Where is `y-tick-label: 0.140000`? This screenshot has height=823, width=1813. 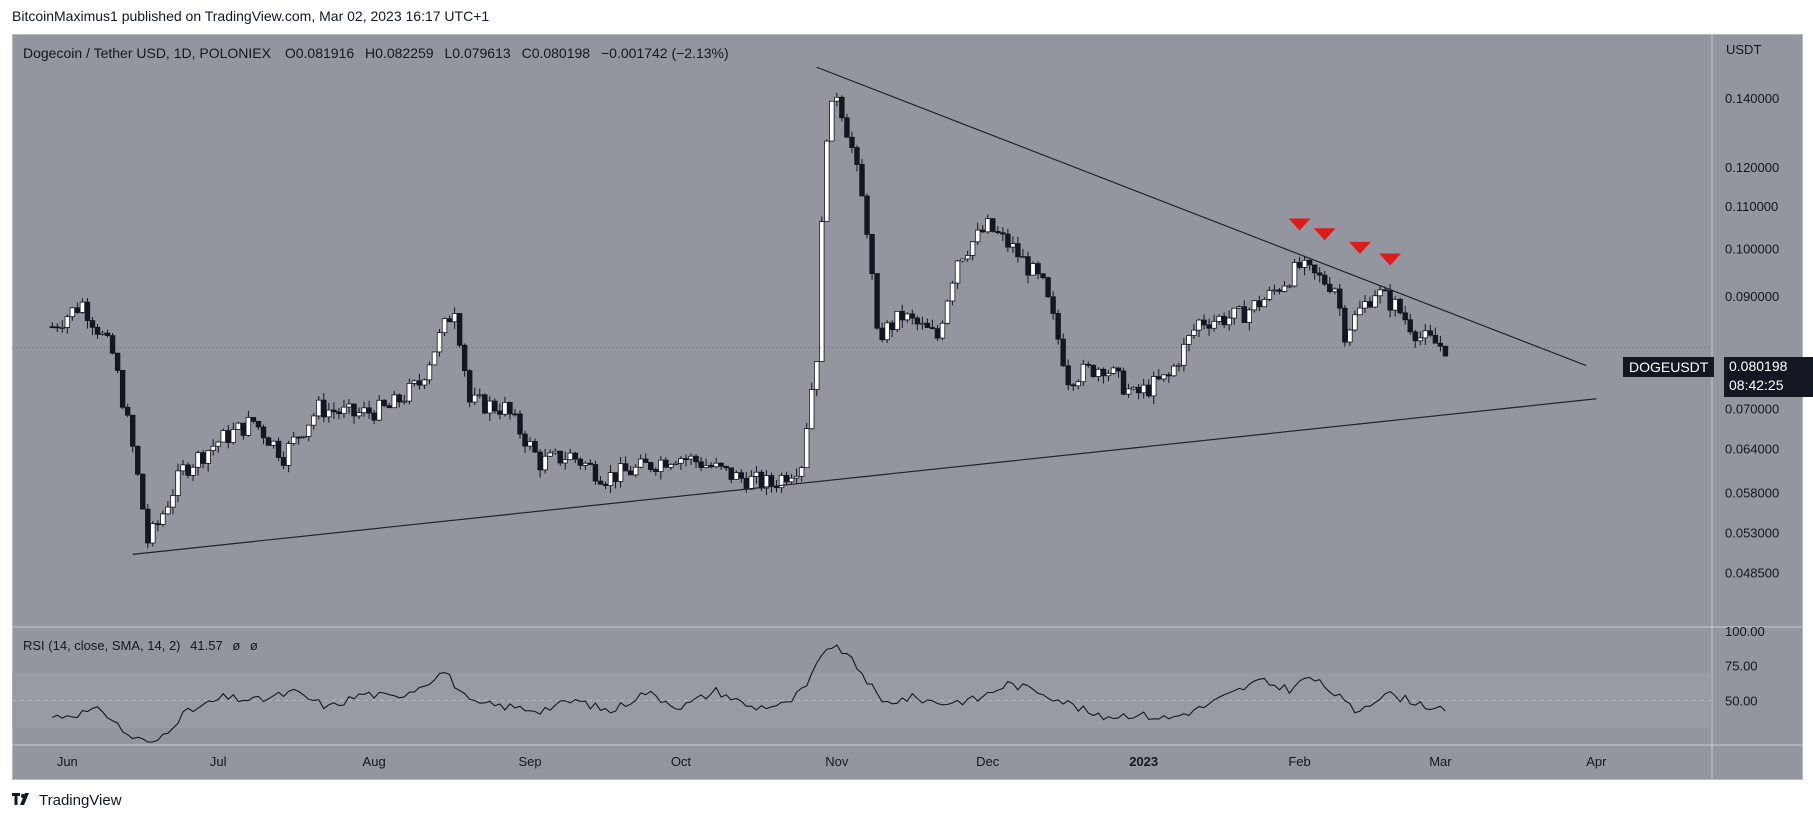 y-tick-label: 0.140000 is located at coordinates (1752, 98).